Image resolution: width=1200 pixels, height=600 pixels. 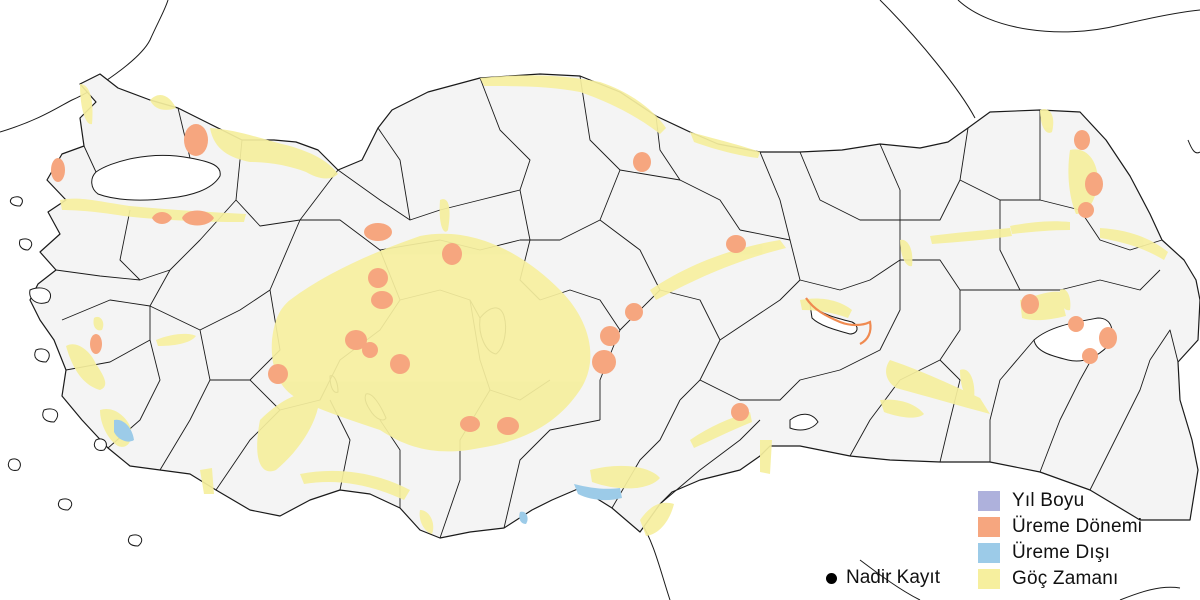 I want to click on marmara-sea, so click(x=156, y=177).